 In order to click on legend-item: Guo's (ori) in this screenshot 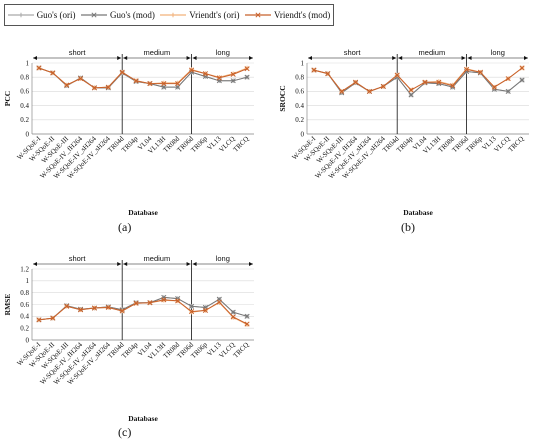, I will do `click(41, 15)`.